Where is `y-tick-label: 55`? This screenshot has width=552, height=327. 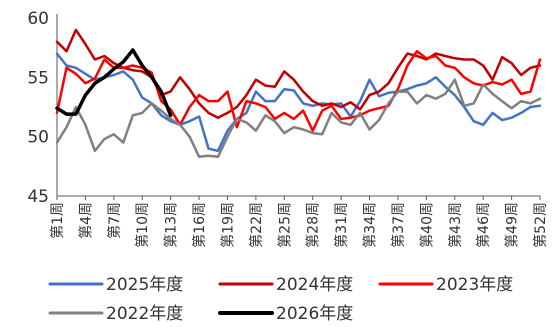
y-tick-label: 55 is located at coordinates (38, 78).